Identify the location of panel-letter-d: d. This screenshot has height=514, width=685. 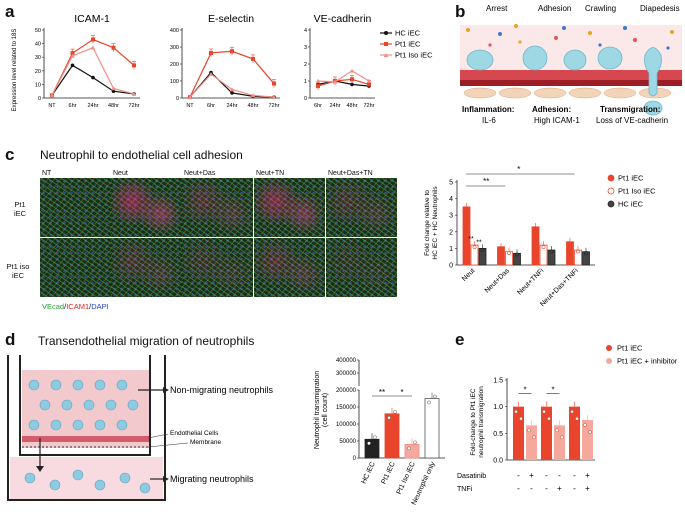
(10, 339).